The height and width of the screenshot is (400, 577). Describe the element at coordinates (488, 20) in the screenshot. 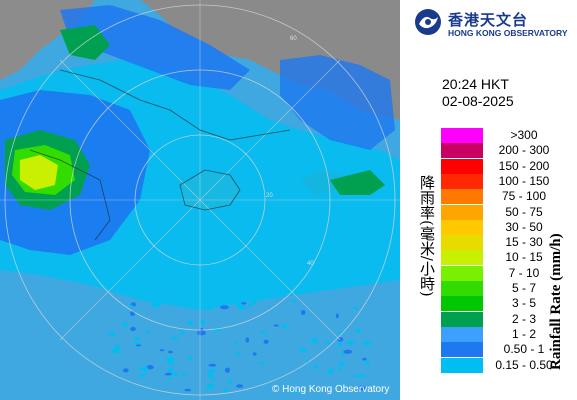

I see `brand-name-zh: 香港天文台` at that location.